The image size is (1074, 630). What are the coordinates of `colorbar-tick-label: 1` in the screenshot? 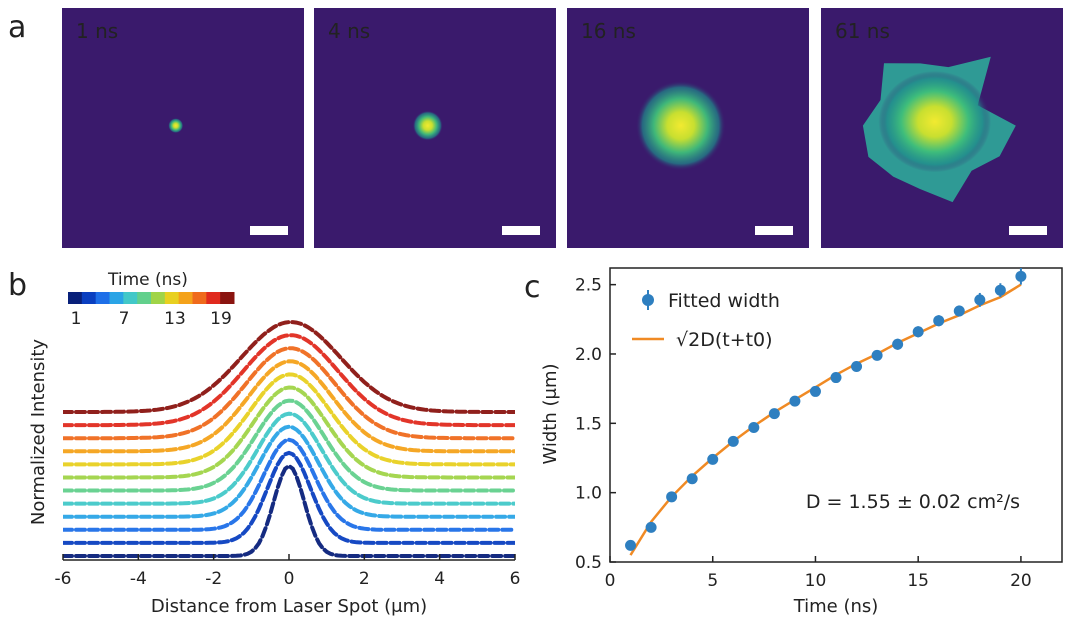 It's located at (76, 319).